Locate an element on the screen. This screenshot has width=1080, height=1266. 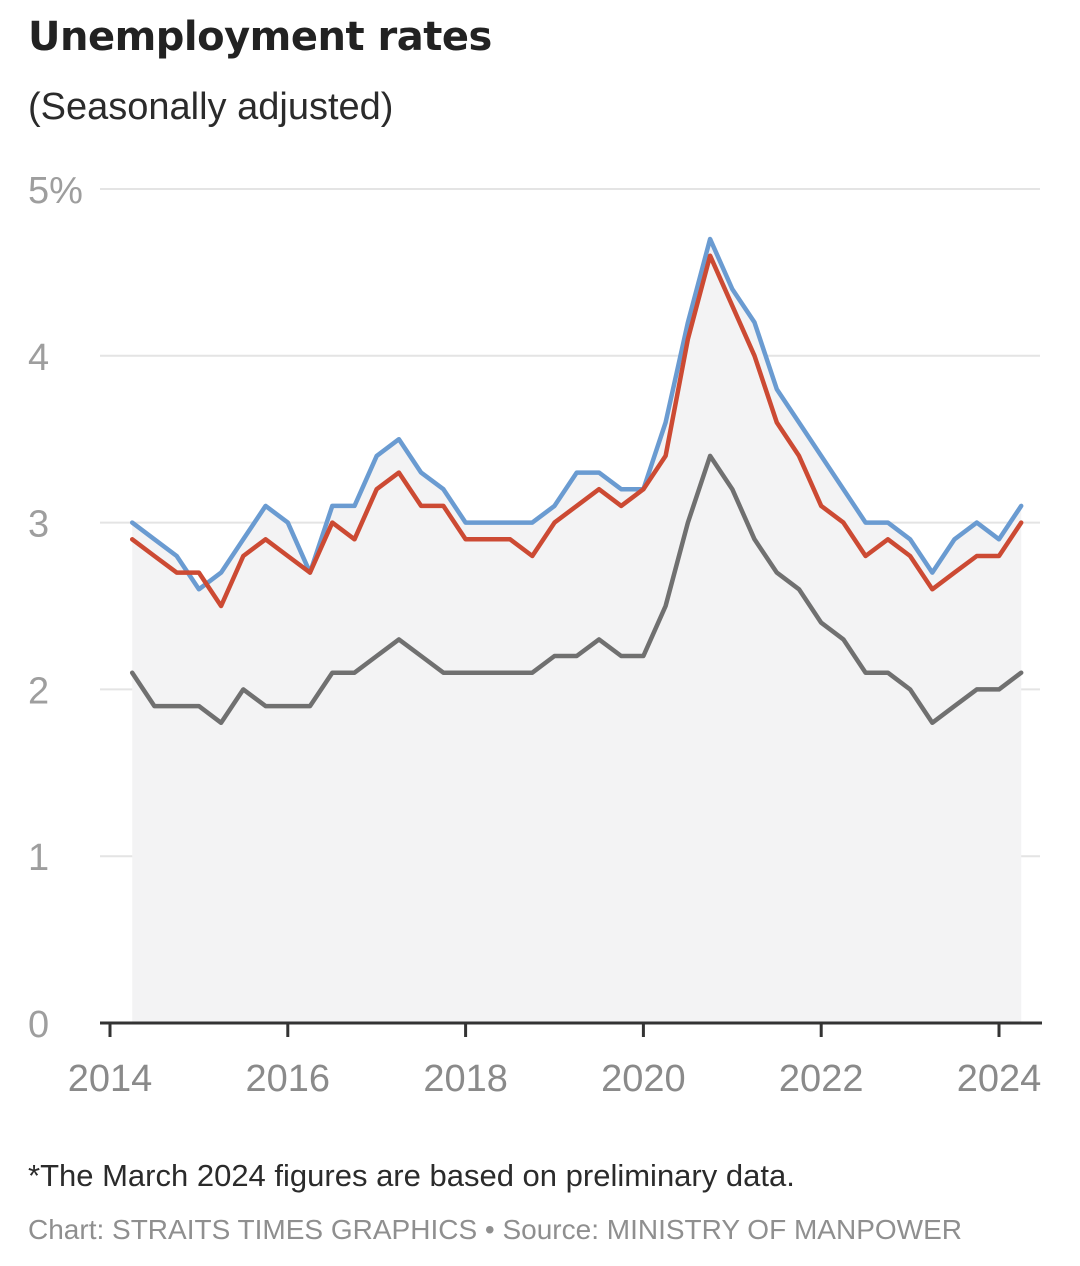
x-tick-label: 2016 is located at coordinates (288, 1079).